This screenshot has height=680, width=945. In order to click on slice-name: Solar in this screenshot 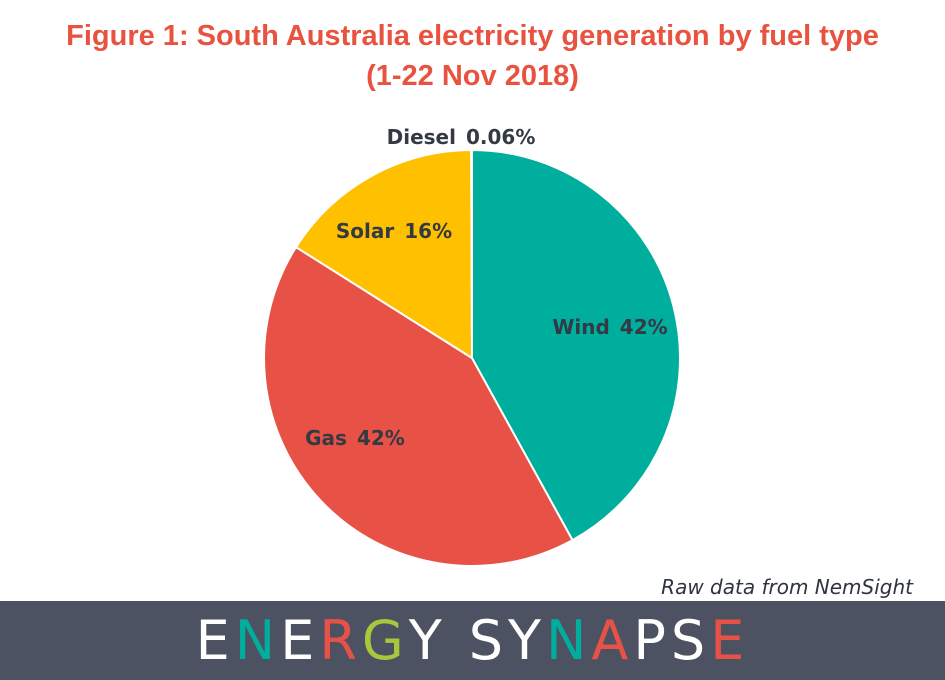, I will do `click(365, 231)`.